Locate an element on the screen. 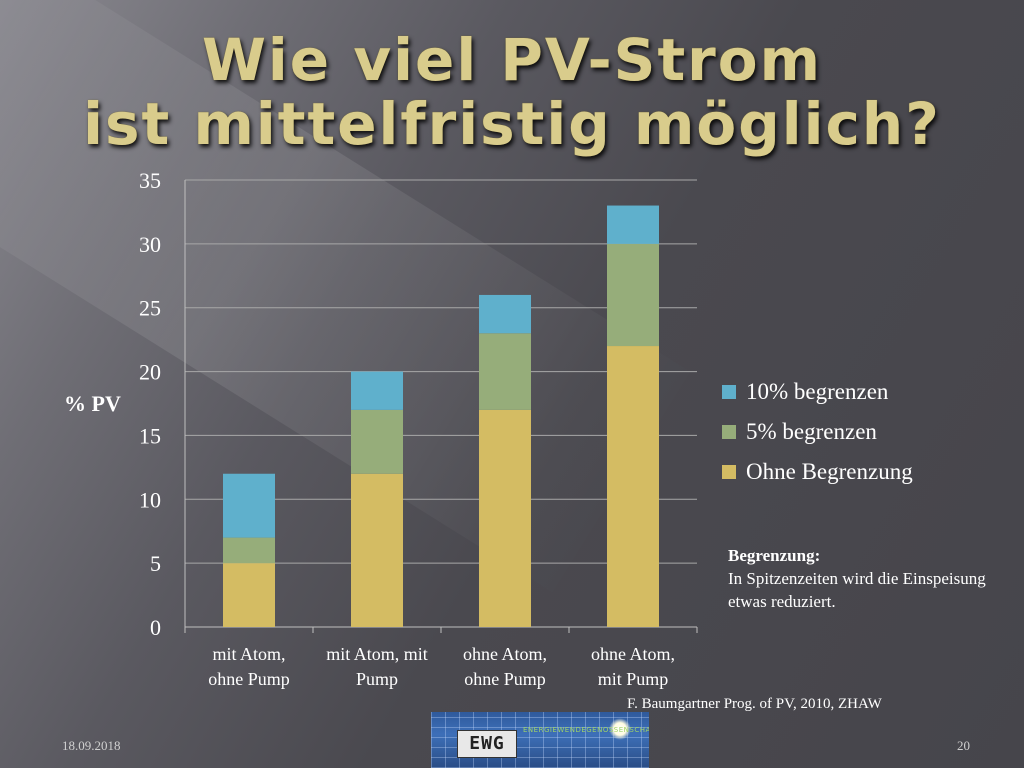  legend-item: Ohne Begrenzung is located at coordinates (817, 472).